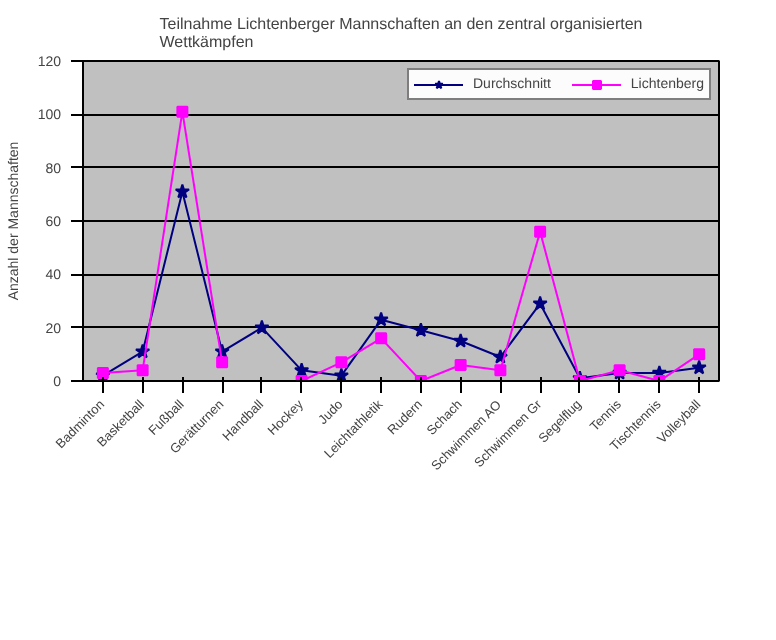 This screenshot has height=640, width=776. Describe the element at coordinates (401, 33) in the screenshot. I see `chart-title: Teilnahme Lichtenberger Mannschaften an den zentral organisierten Wettkämpfen` at that location.